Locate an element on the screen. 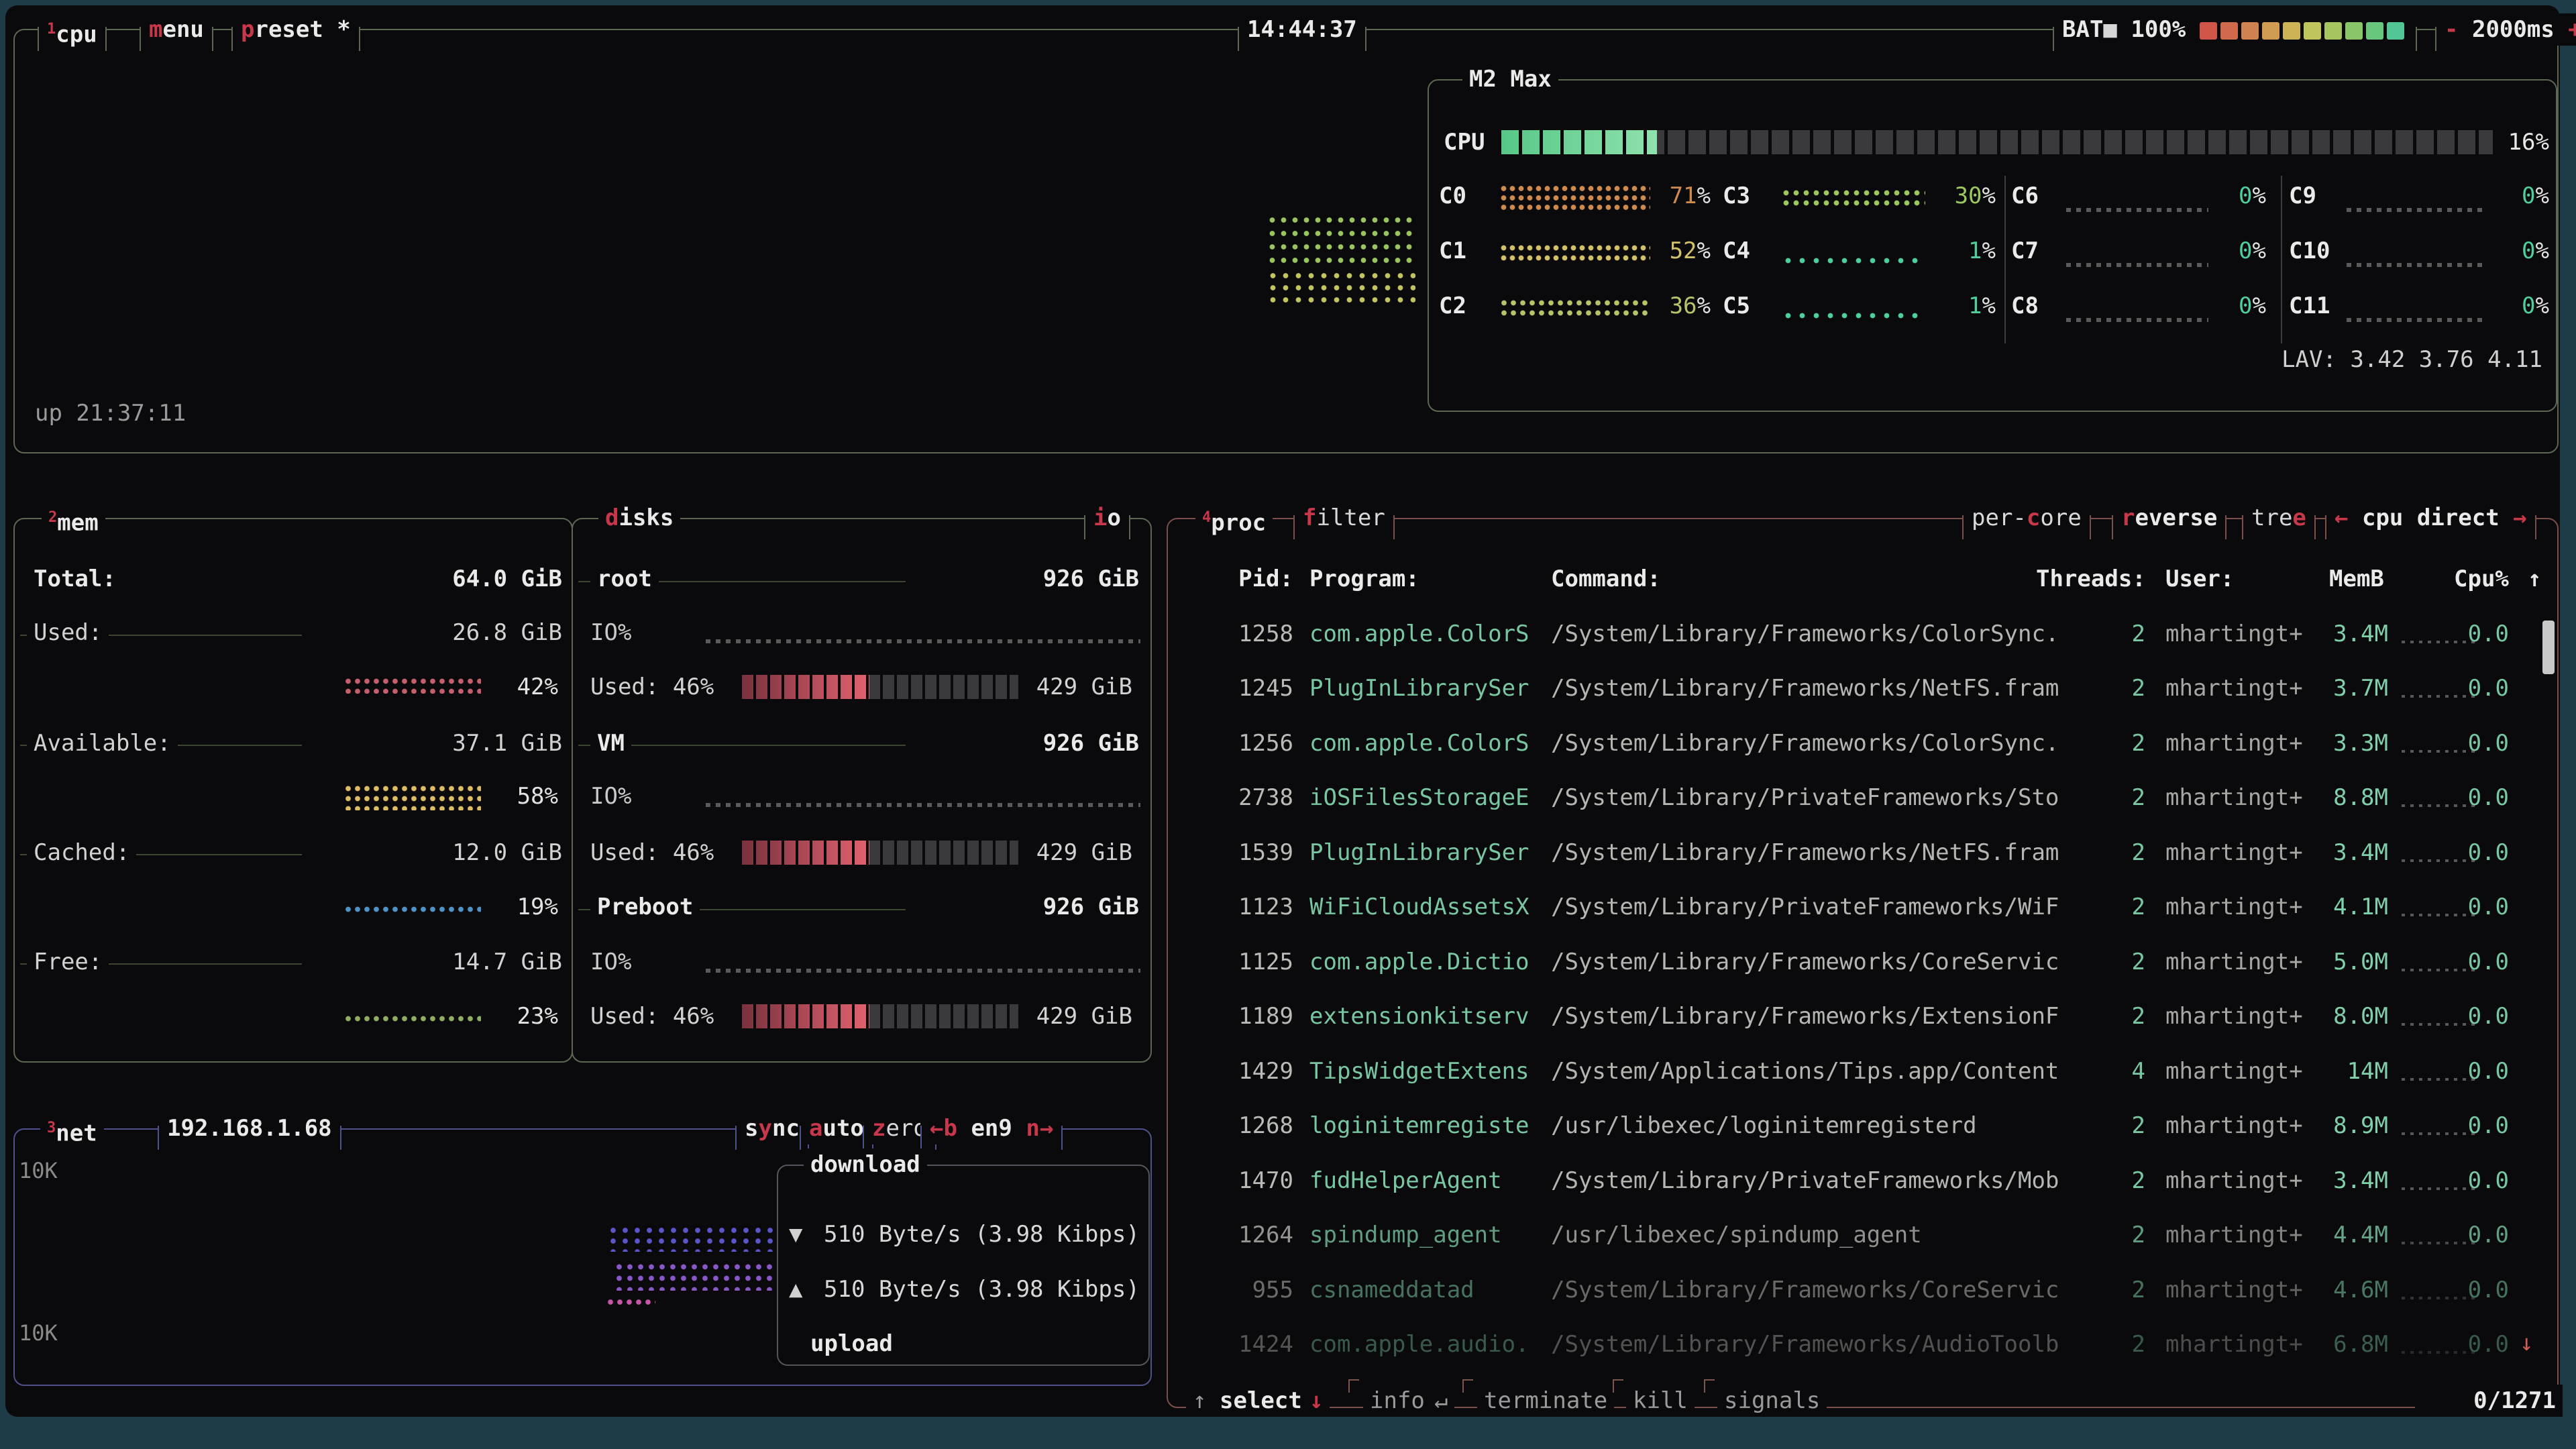 The image size is (2576, 1449). mem-cached-graph is located at coordinates (412, 909).